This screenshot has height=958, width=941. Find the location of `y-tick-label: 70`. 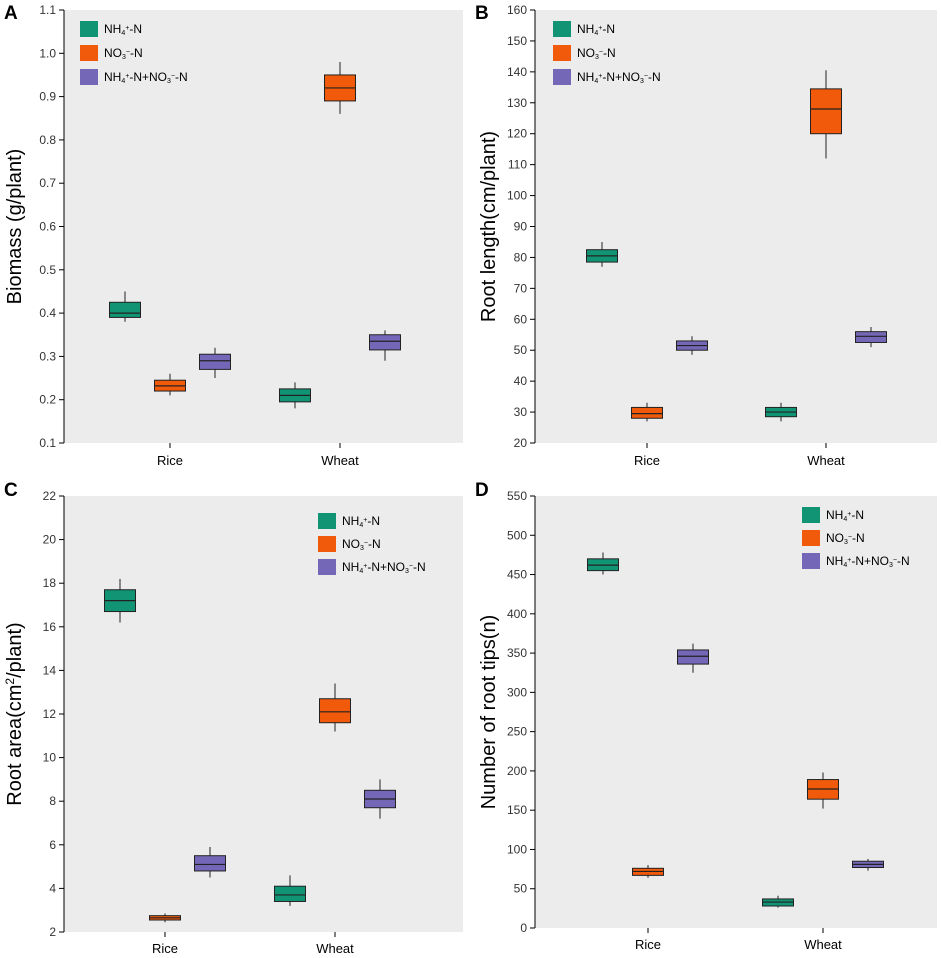

y-tick-label: 70 is located at coordinates (521, 288).